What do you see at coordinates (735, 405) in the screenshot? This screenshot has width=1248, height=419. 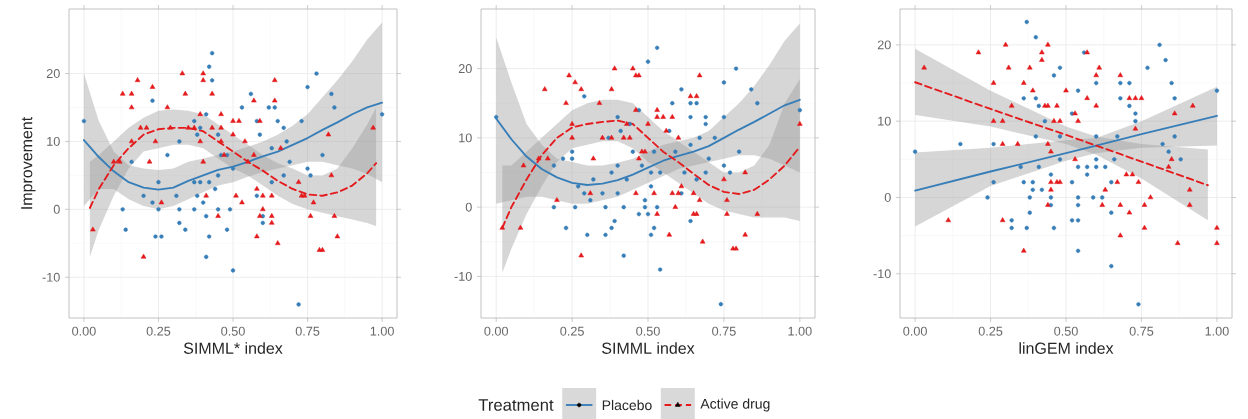 I see `legend-label: Active drug` at bounding box center [735, 405].